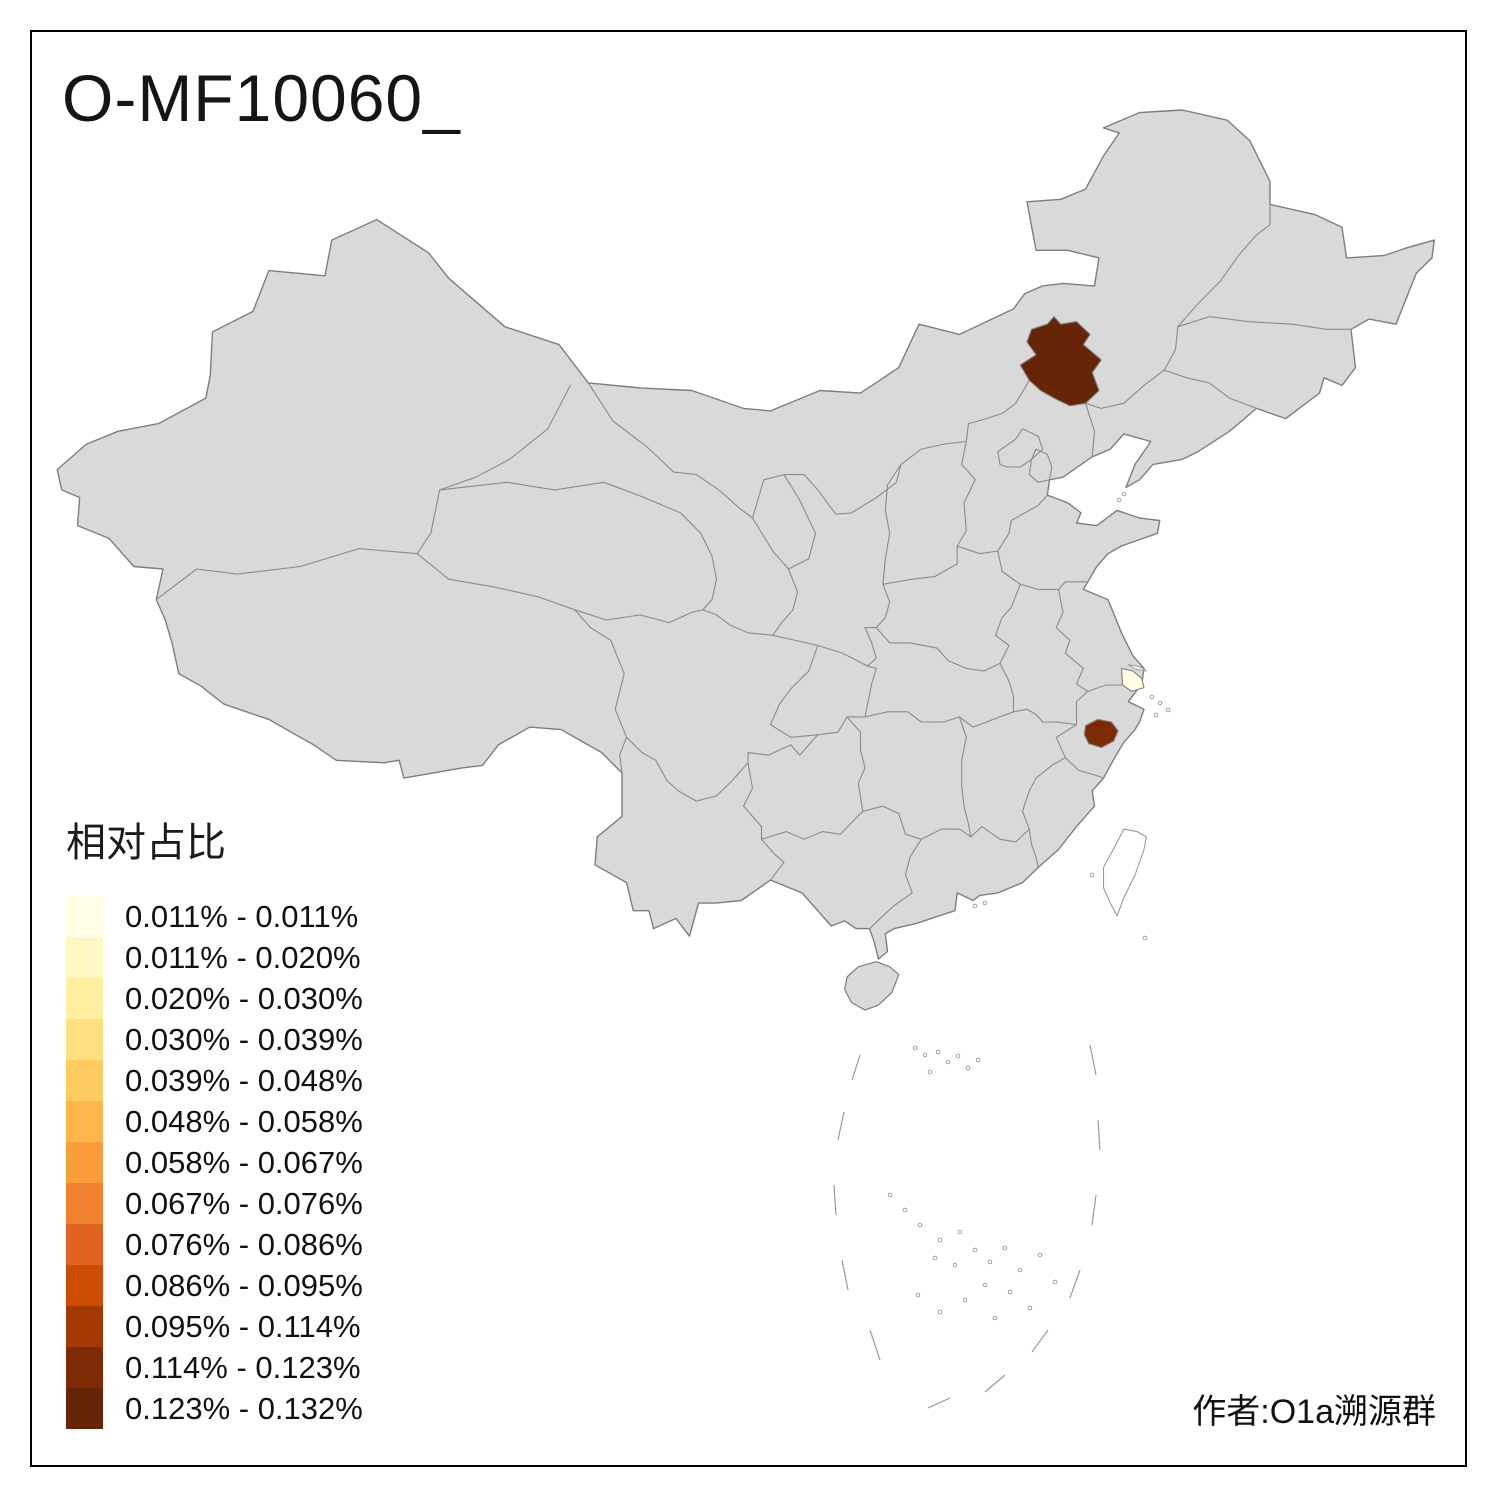  I want to click on choropleth-highlight-shanghai-area, so click(1132, 679).